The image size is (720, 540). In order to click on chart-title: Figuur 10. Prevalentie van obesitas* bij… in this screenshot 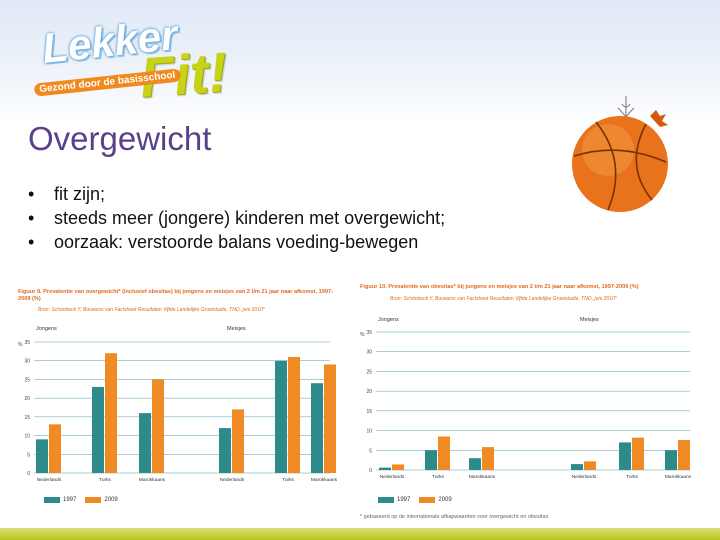, I will do `click(499, 287)`.